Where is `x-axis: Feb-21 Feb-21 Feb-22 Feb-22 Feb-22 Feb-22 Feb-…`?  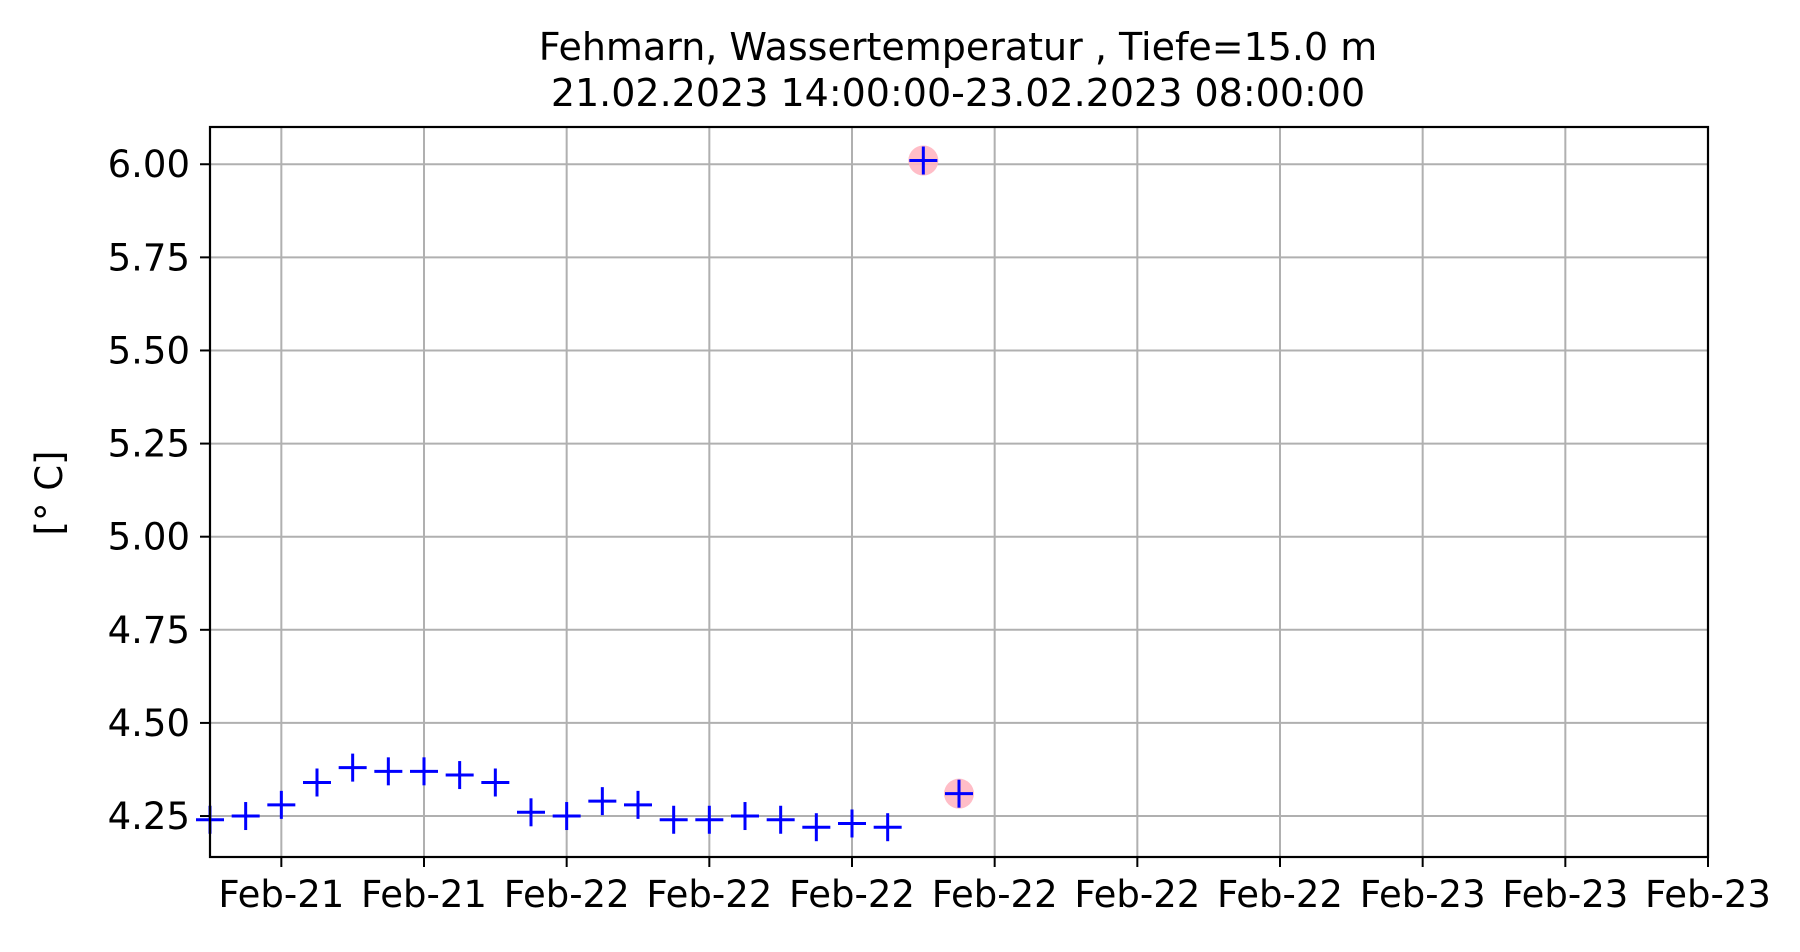 x-axis: Feb-21 Feb-21 Feb-22 Feb-22 Feb-22 Feb-22 Feb-… is located at coordinates (994, 886).